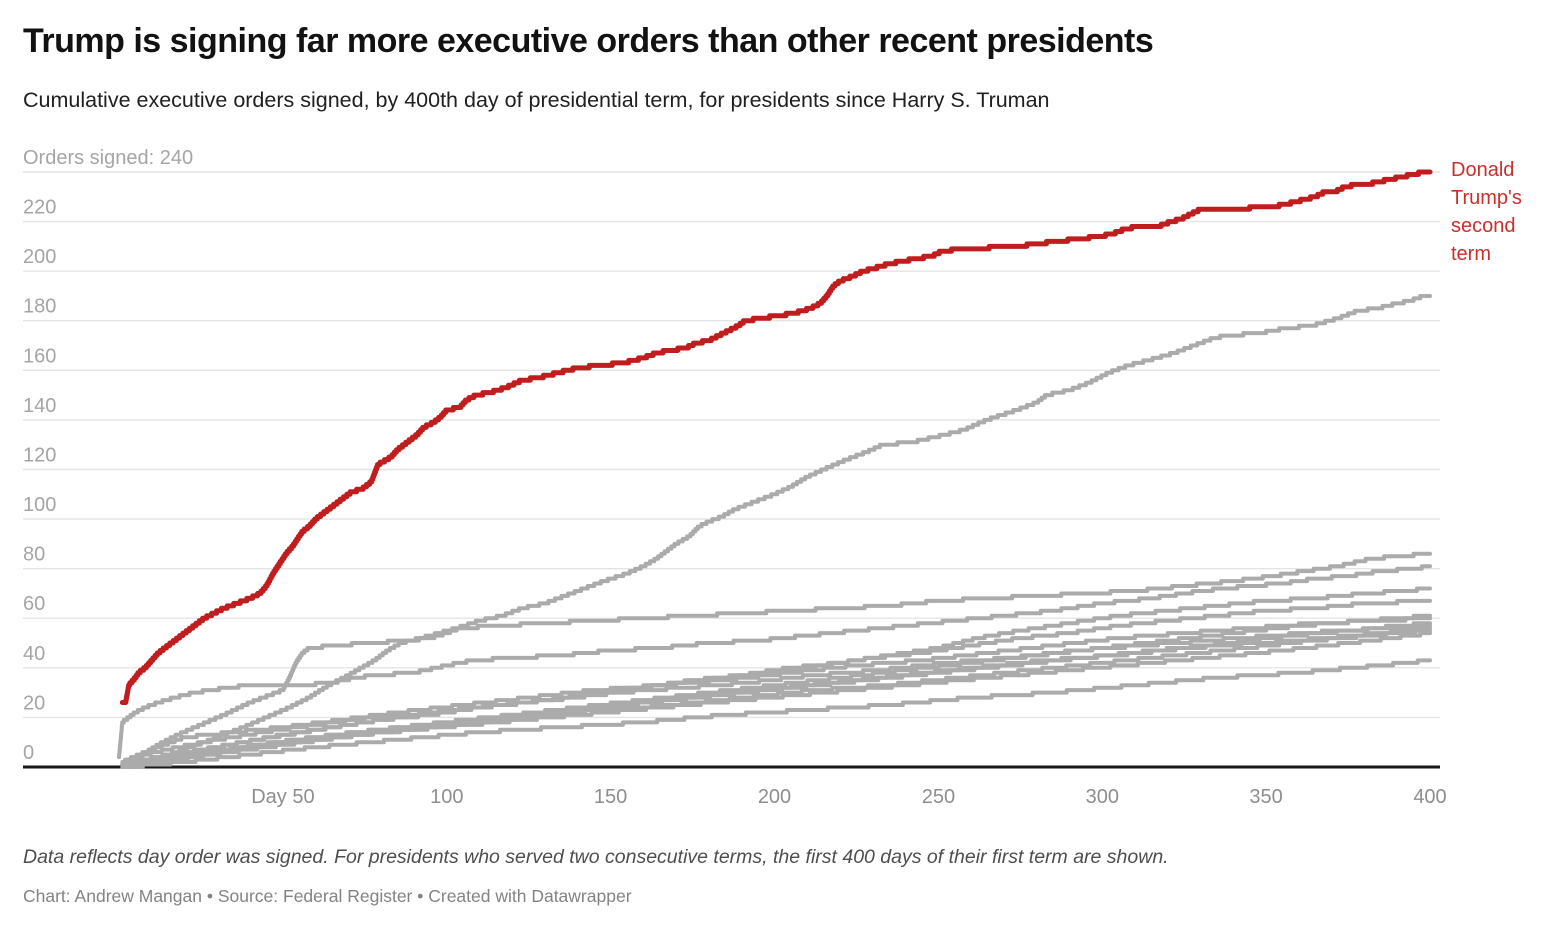 The image size is (1554, 934). What do you see at coordinates (1102, 797) in the screenshot?
I see `x-tick-label: 300` at bounding box center [1102, 797].